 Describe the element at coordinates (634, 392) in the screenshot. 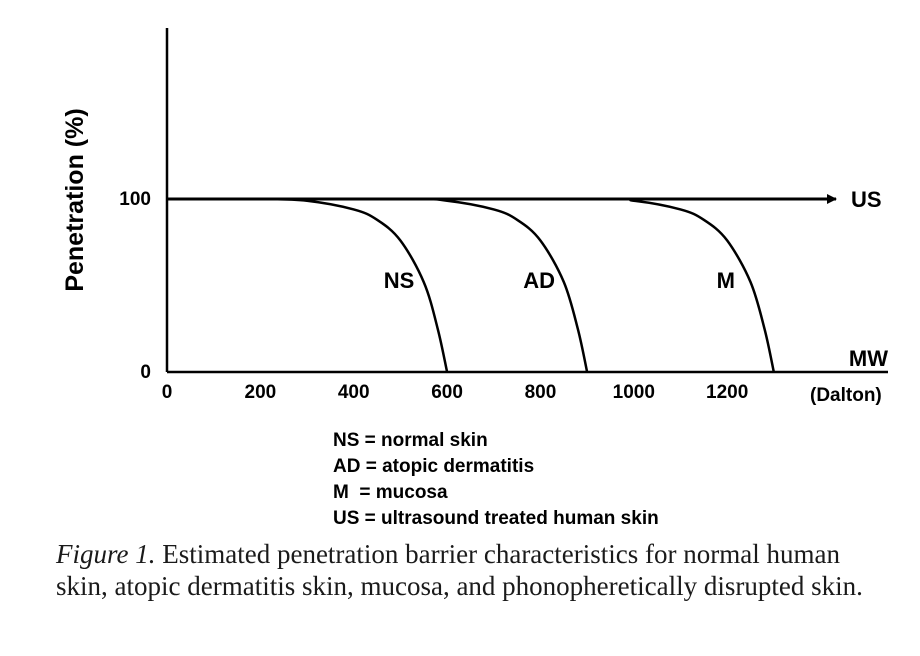

I see `x-tick-label: 1000` at that location.